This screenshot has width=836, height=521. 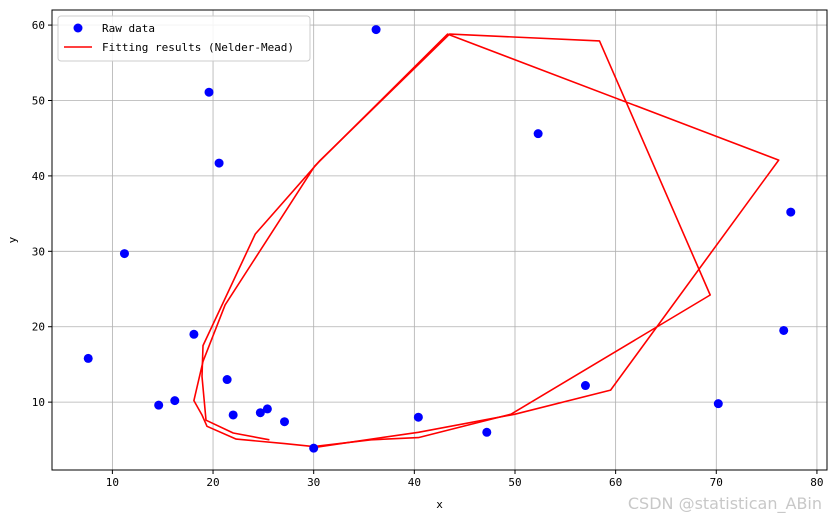 I want to click on x-tick-label: 70, so click(x=716, y=482).